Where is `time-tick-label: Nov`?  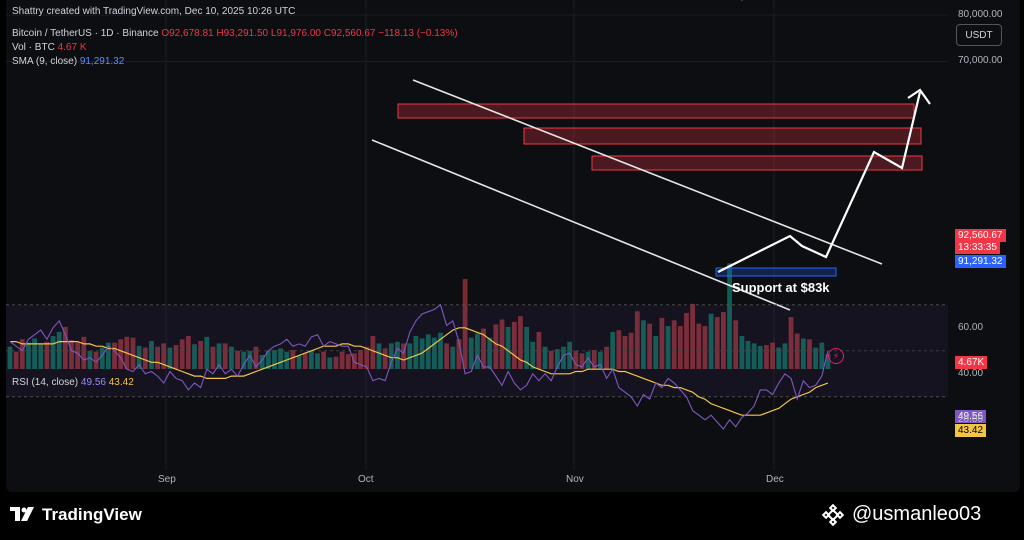 time-tick-label: Nov is located at coordinates (575, 479).